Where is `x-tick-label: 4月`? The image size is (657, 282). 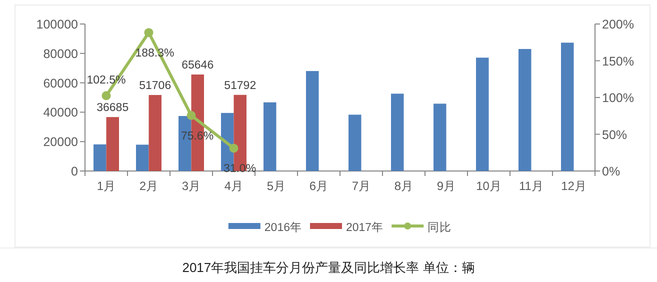 x-tick-label: 4月 is located at coordinates (234, 186).